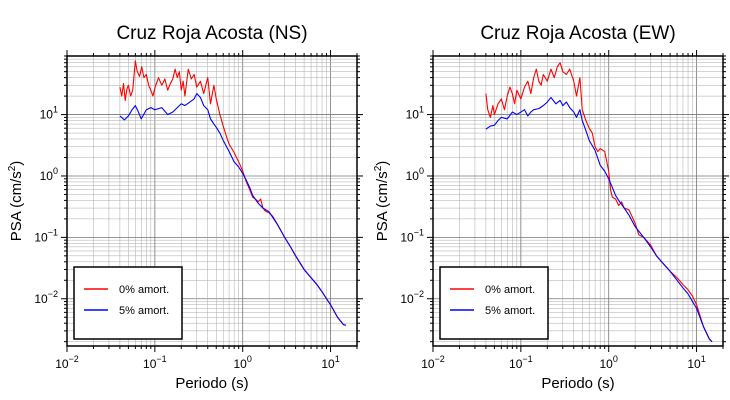  What do you see at coordinates (211, 33) in the screenshot?
I see `chart-title: Cruz Roja Acosta (NS)` at bounding box center [211, 33].